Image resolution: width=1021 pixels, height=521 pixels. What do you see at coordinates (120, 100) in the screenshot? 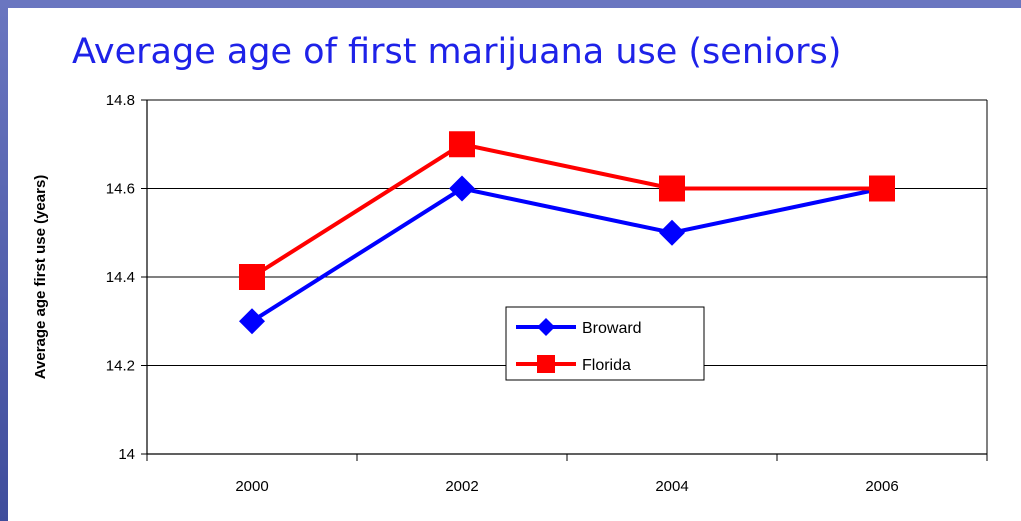
I see `y-tick-label: 14.8` at bounding box center [120, 100].